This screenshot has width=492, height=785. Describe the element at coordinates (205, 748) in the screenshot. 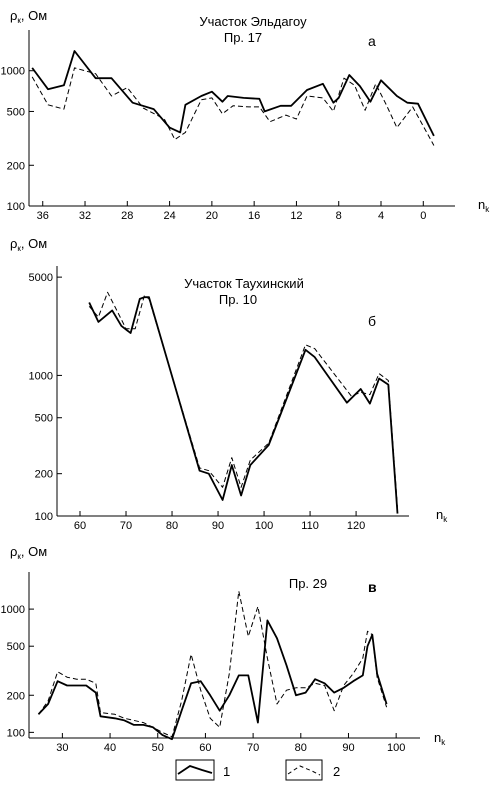

I see `chart-c-x-tick-label: 60` at that location.